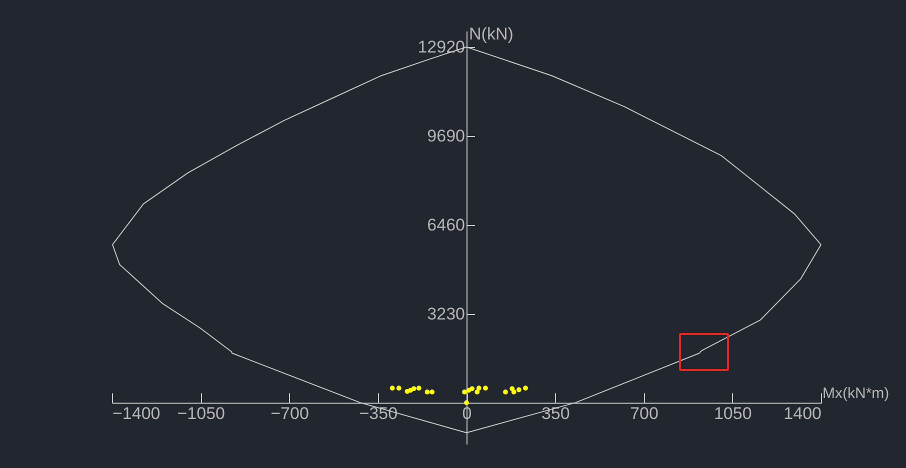 This screenshot has height=468, width=906. What do you see at coordinates (491, 34) in the screenshot?
I see `y-axis-title: N(kN)` at bounding box center [491, 34].